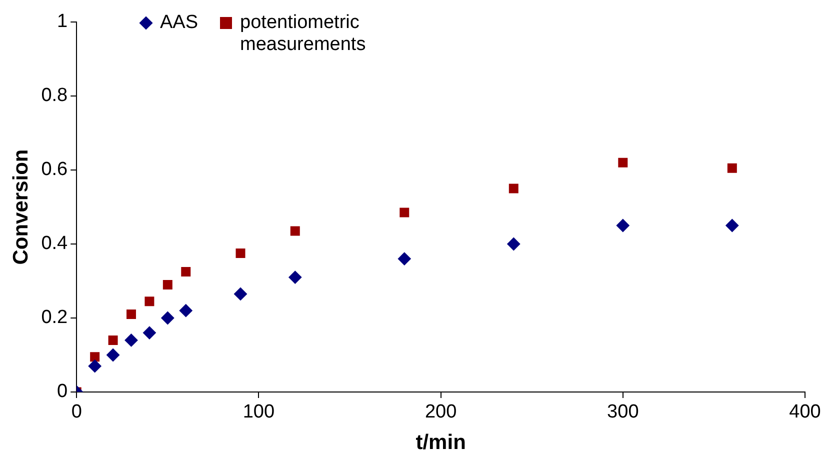 The width and height of the screenshot is (827, 462). Describe the element at coordinates (441, 442) in the screenshot. I see `x-axis-title: t/min` at that location.